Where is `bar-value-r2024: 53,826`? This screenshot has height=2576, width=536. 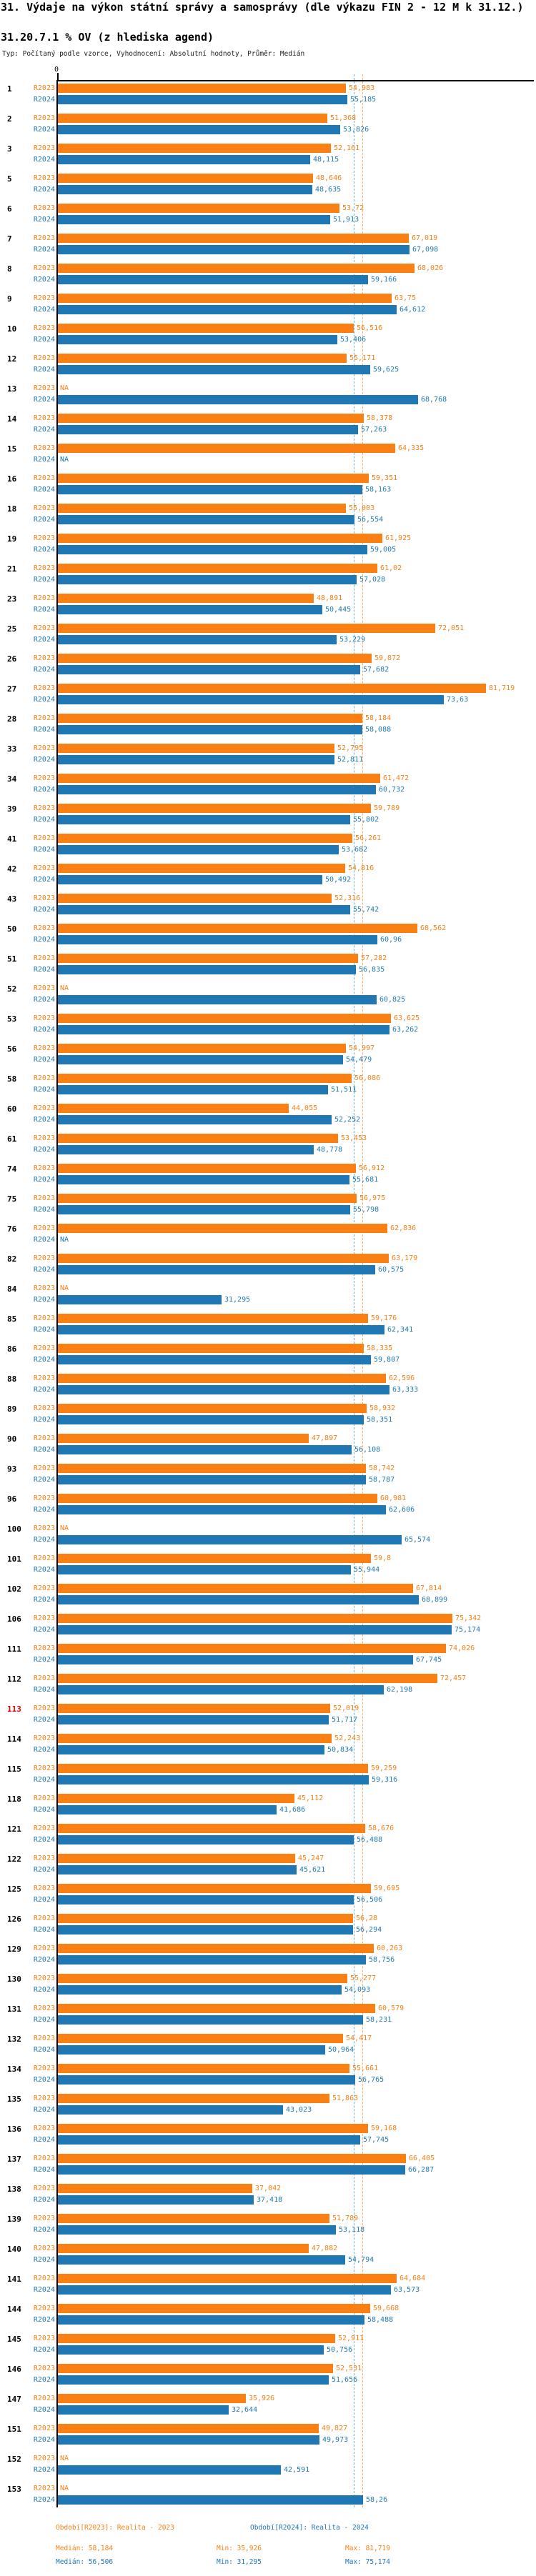 bar-value-r2024: 53,826 is located at coordinates (356, 130).